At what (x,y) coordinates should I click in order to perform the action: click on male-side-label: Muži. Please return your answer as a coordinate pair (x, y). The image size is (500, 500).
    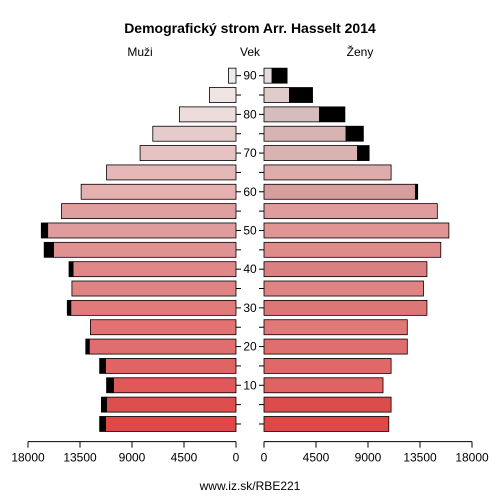
    Looking at the image, I should click on (139, 52).